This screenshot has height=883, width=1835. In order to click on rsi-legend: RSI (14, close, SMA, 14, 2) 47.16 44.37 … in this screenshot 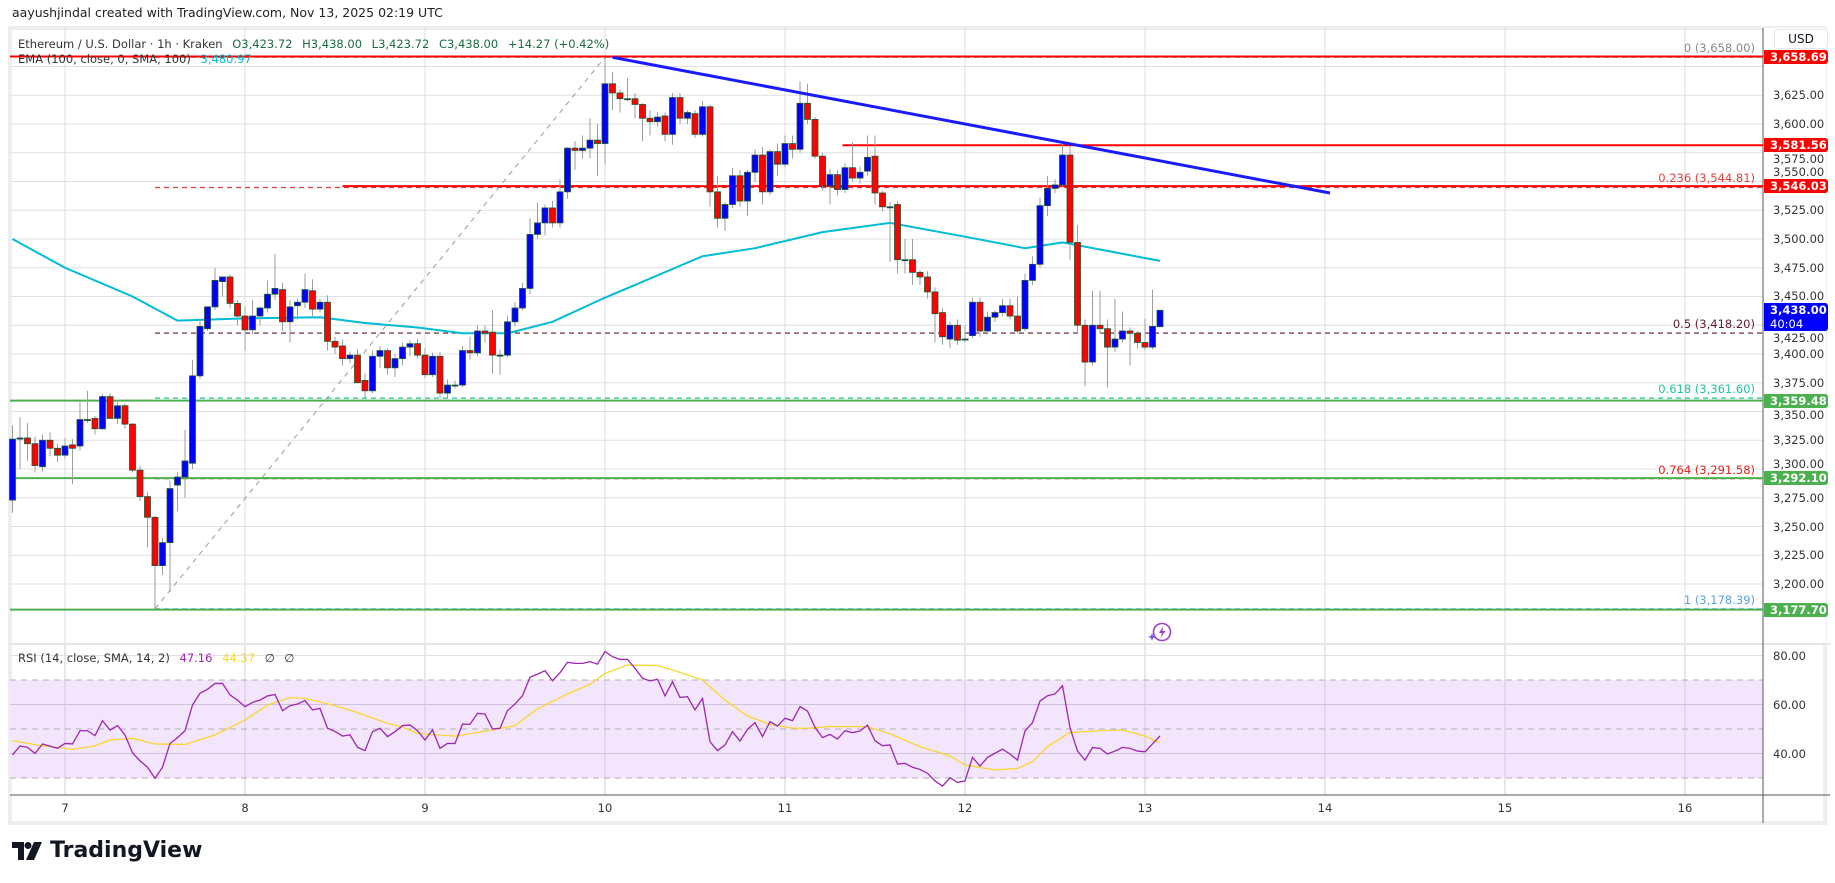, I will do `click(159, 658)`.